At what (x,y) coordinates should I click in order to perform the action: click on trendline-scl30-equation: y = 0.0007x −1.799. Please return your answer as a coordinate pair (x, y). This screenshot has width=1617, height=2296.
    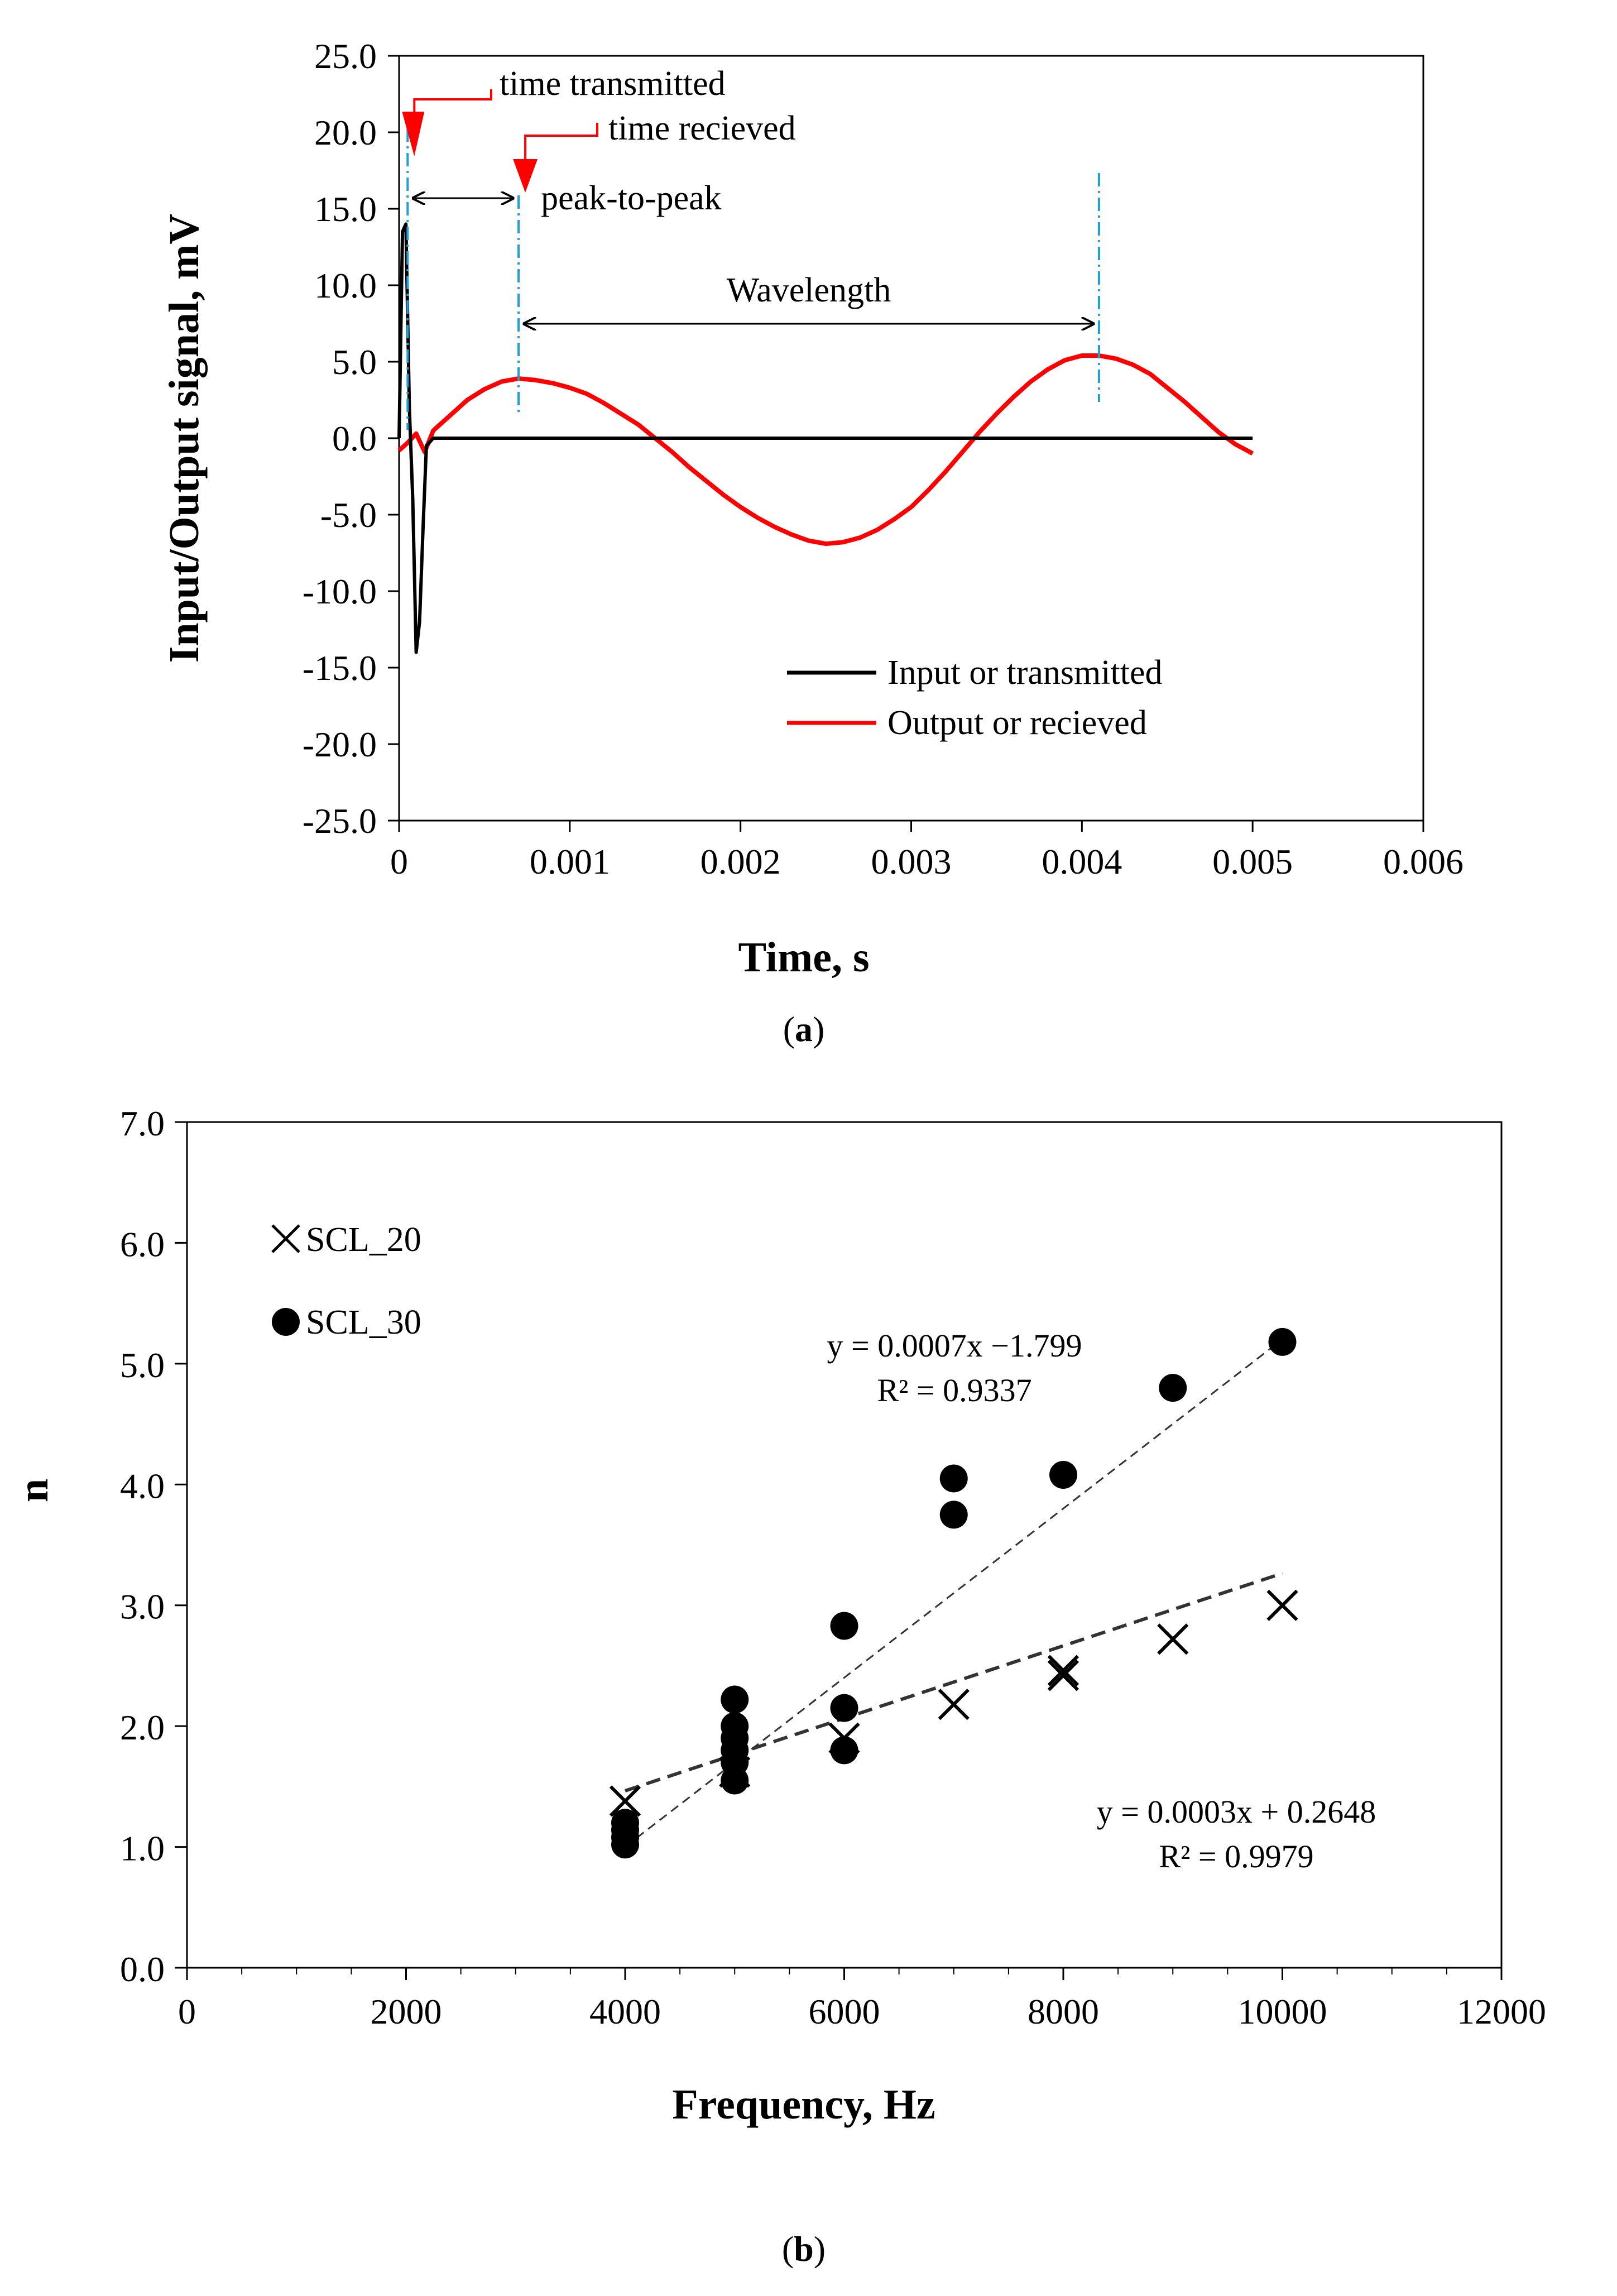
    Looking at the image, I should click on (955, 1345).